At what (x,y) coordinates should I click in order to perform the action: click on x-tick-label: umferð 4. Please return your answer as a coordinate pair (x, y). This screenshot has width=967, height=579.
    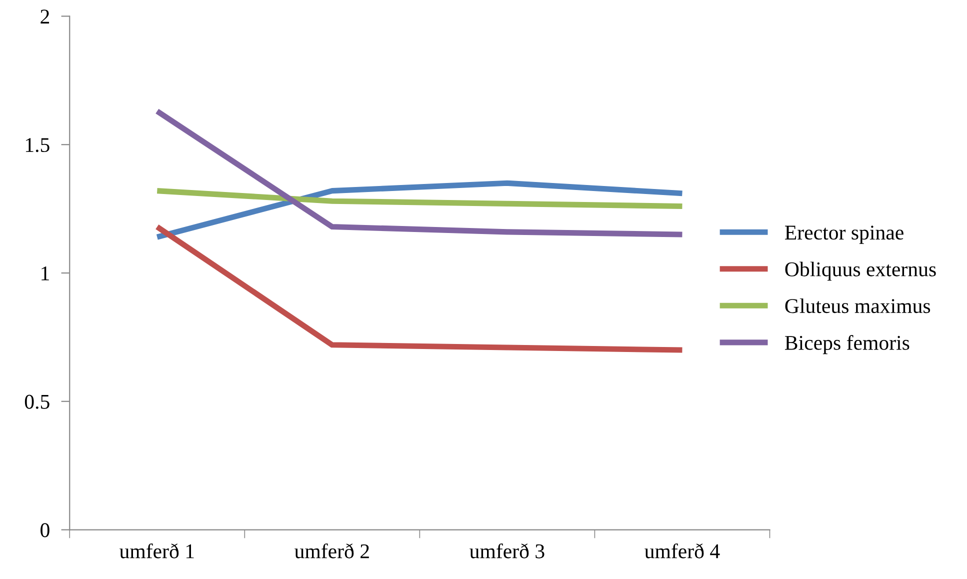
    Looking at the image, I should click on (682, 550).